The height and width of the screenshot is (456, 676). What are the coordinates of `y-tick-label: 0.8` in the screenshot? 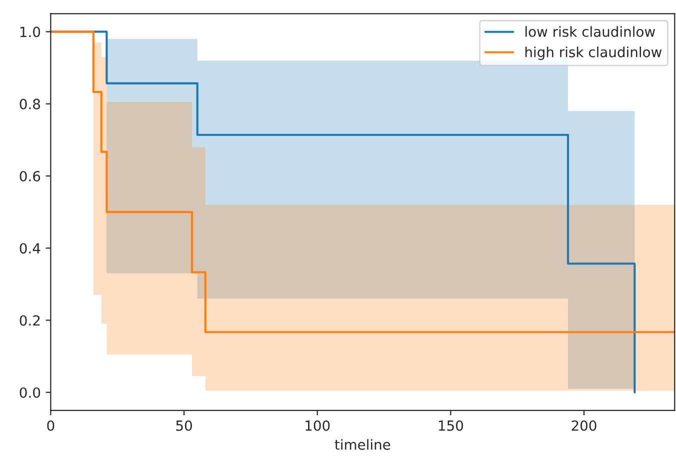 It's located at (30, 104).